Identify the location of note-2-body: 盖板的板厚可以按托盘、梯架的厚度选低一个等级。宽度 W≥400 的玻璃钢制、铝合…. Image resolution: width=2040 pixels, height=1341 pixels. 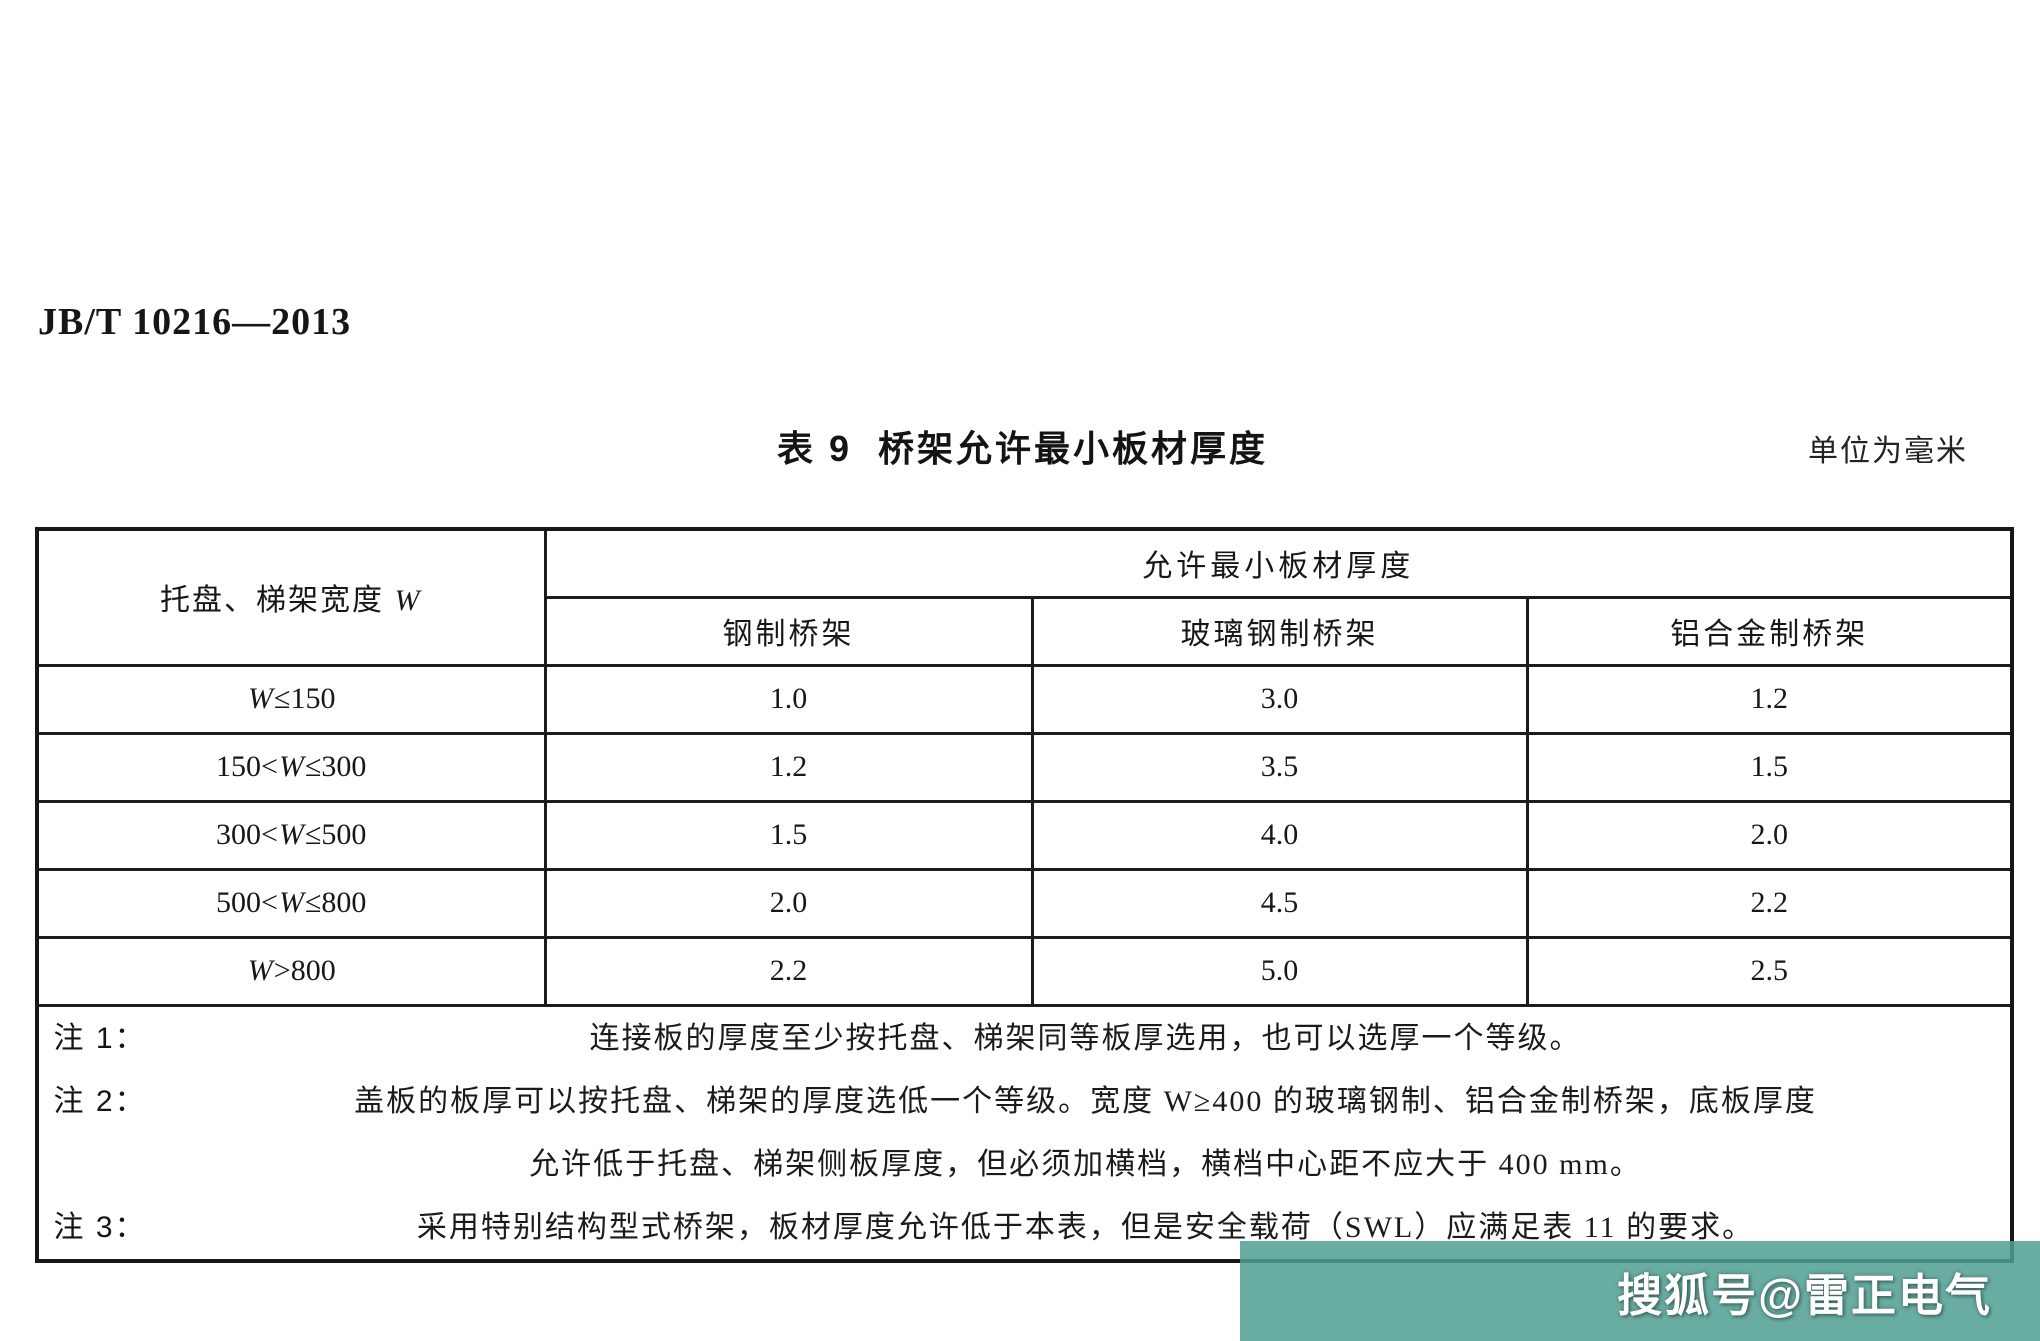
(1085, 1133).